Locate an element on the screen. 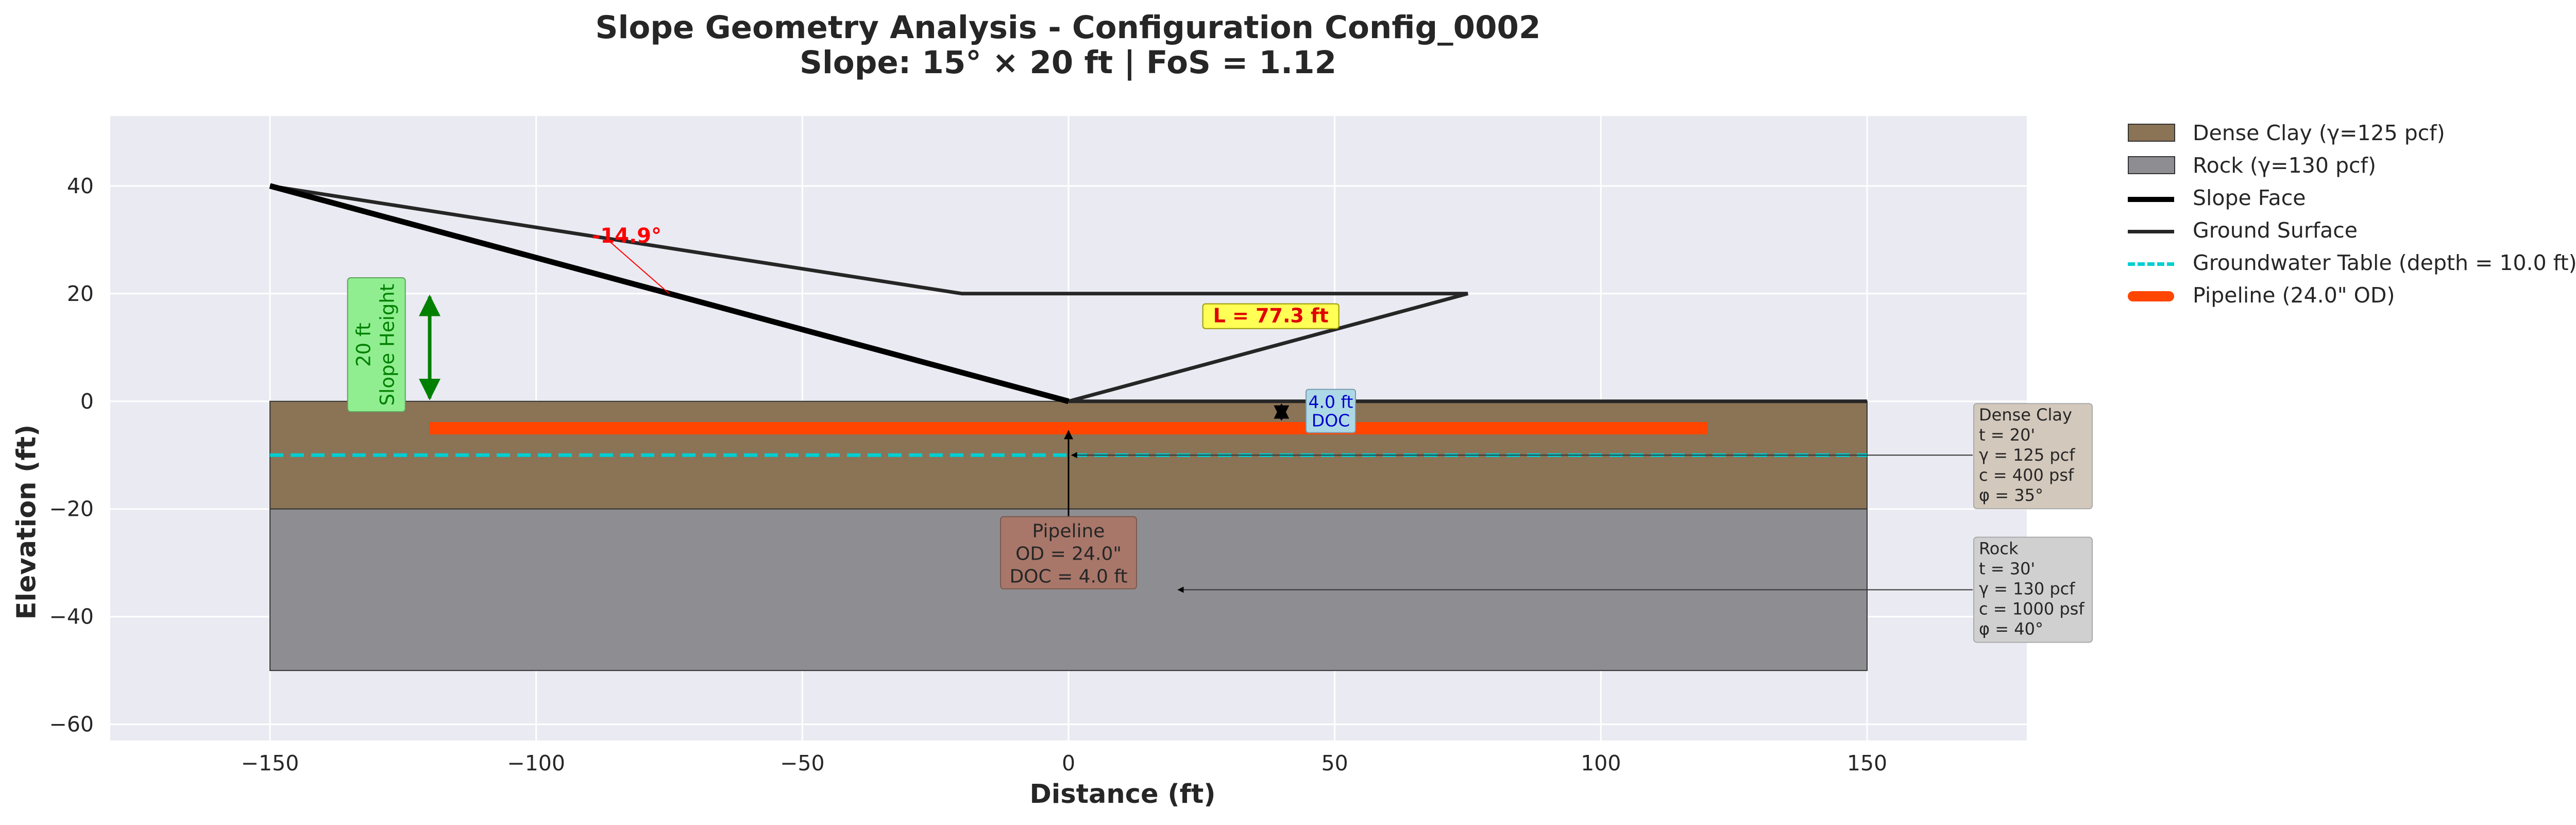  legend-label: Groundwater Table (depth = 10.0 ft) is located at coordinates (2385, 262).